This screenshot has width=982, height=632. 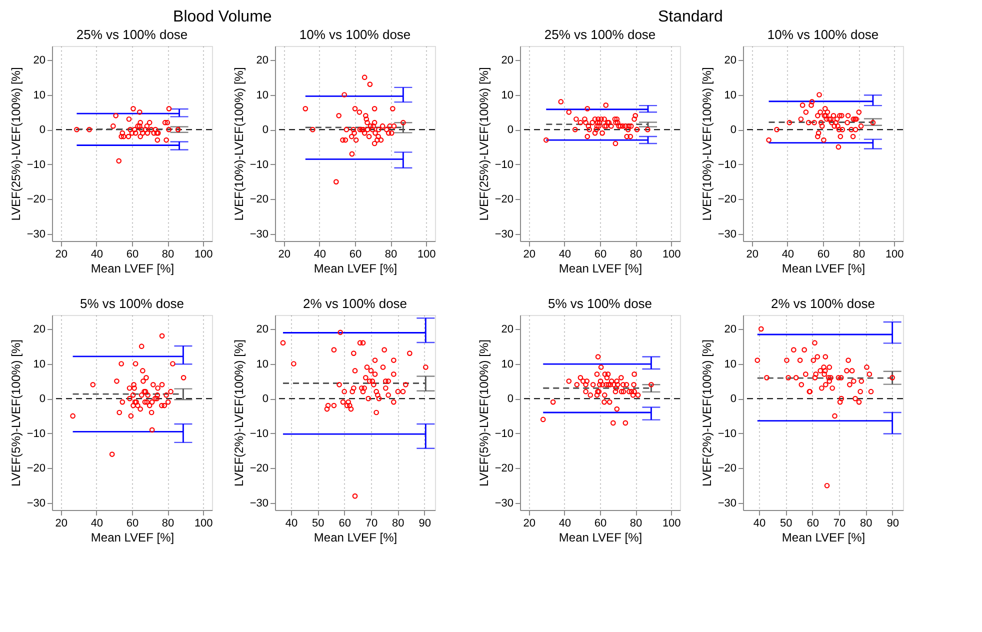 What do you see at coordinates (239, 144) in the screenshot?
I see `y-axis-title: LVEF(10%)-LVEF(100%) [%]` at bounding box center [239, 144].